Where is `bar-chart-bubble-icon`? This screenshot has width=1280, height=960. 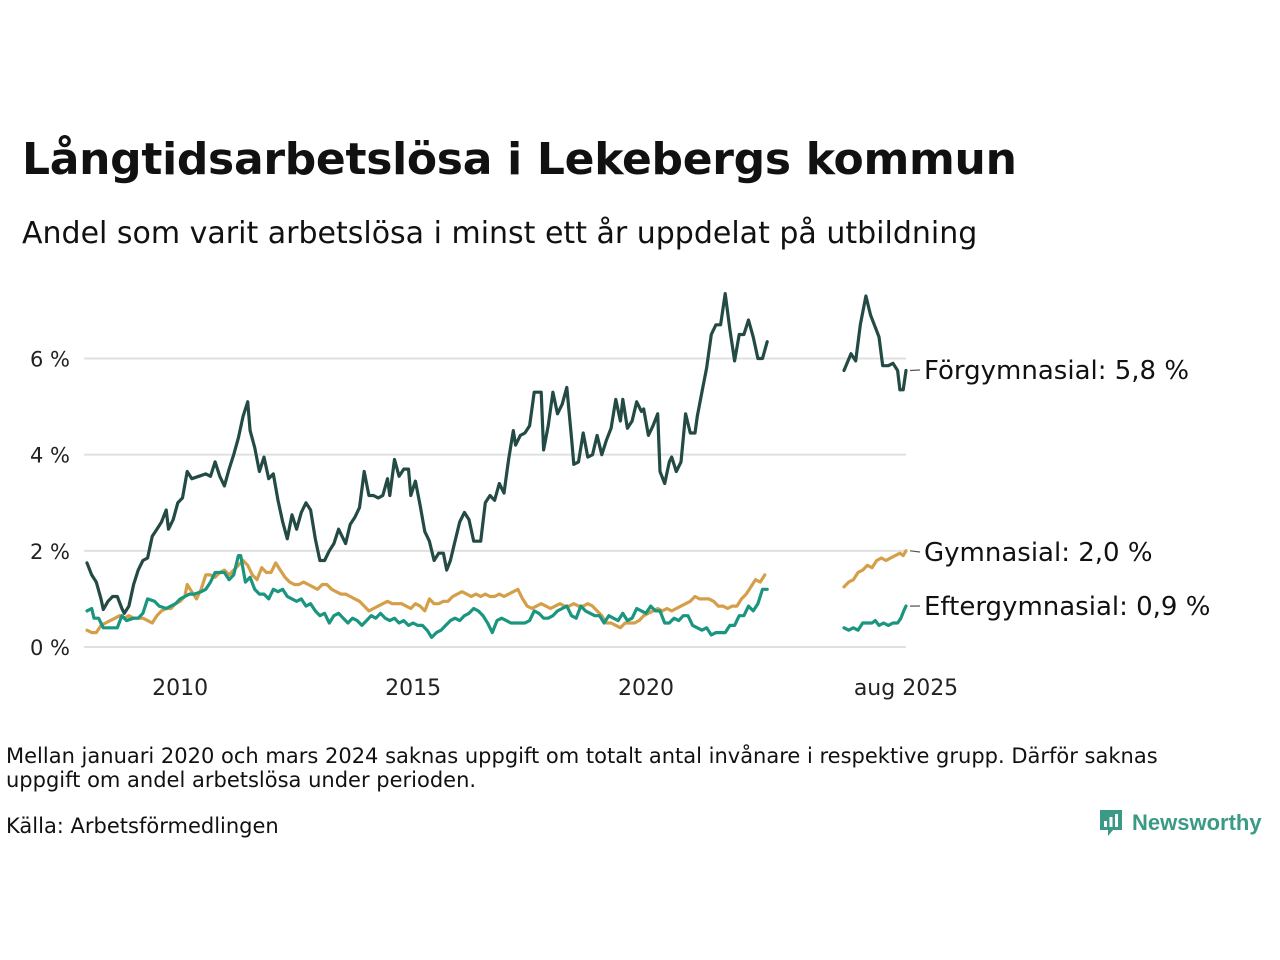 bar-chart-bubble-icon is located at coordinates (1111, 823).